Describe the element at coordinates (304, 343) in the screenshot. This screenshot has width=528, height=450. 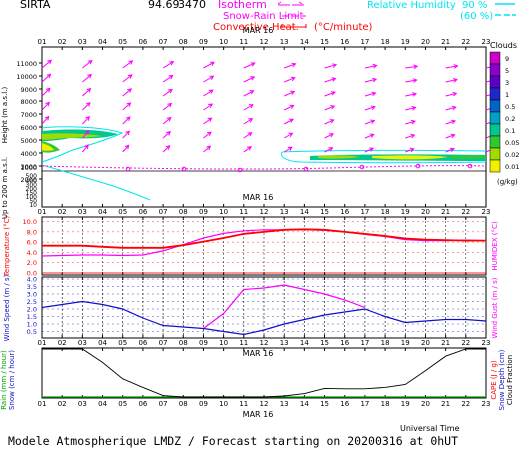
I see `precip-top-hour-label: 14` at that location.